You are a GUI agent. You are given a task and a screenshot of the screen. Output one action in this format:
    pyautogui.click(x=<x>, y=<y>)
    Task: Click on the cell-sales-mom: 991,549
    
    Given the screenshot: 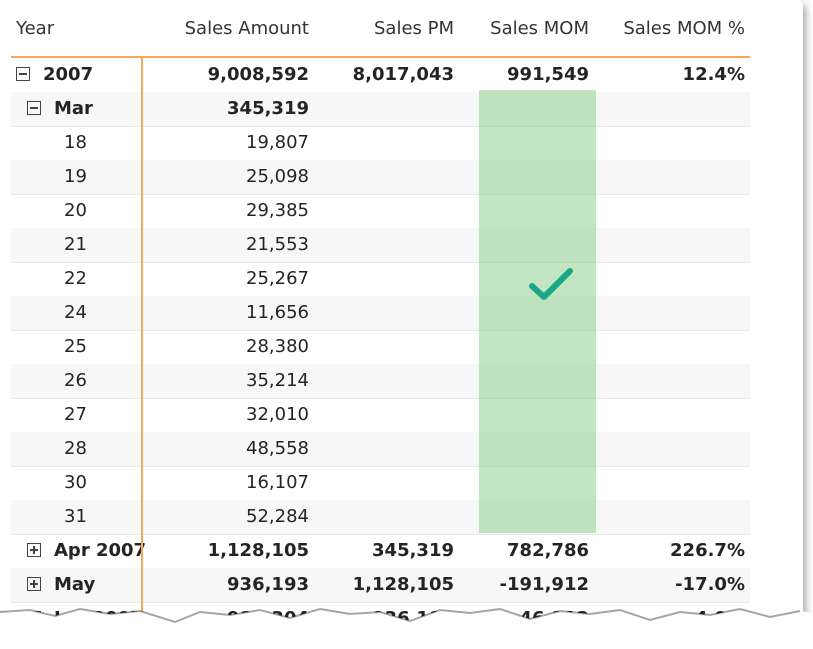 What is the action you would take?
    pyautogui.click(x=548, y=74)
    